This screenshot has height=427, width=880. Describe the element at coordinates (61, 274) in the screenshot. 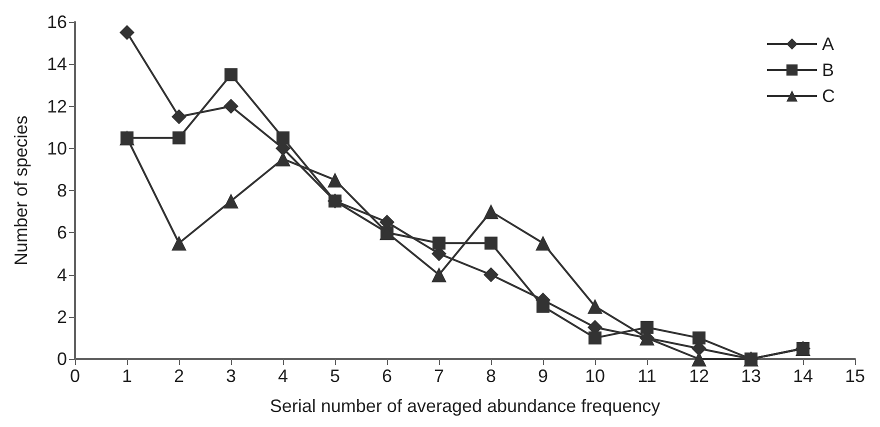

I see `y-tick-label: 4` at that location.